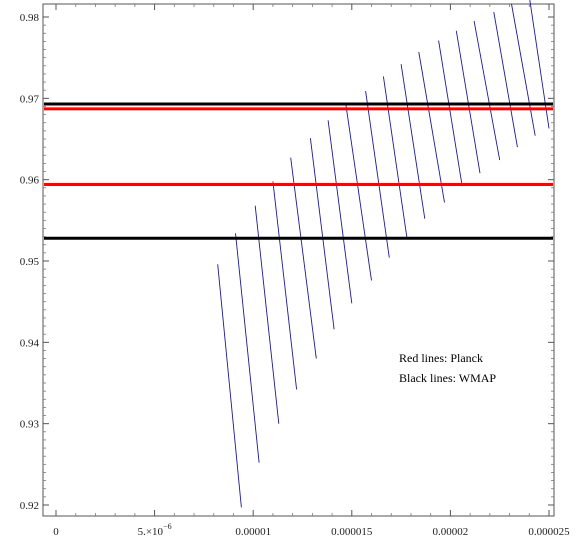 This screenshot has width=576, height=546. I want to click on x-tick-label: 0.000025, so click(549, 532).